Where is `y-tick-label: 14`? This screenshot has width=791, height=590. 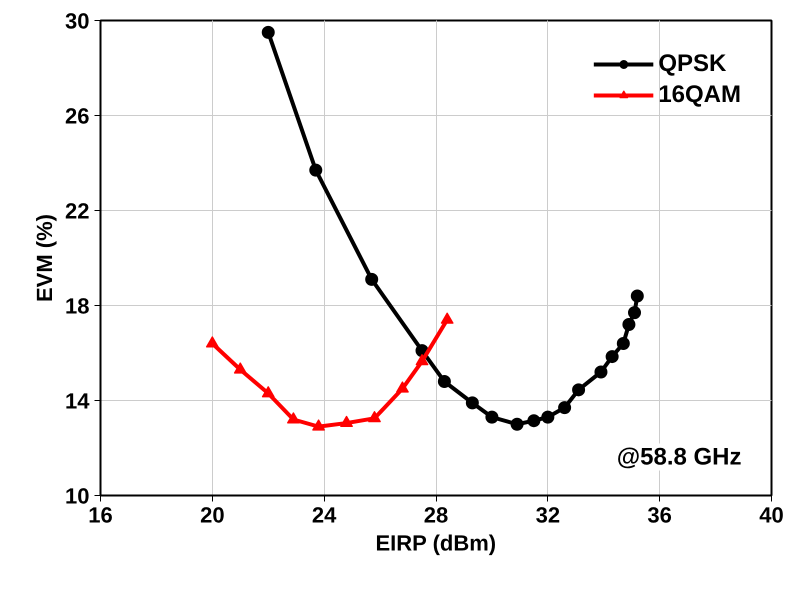 y-tick-label: 14 is located at coordinates (77, 401).